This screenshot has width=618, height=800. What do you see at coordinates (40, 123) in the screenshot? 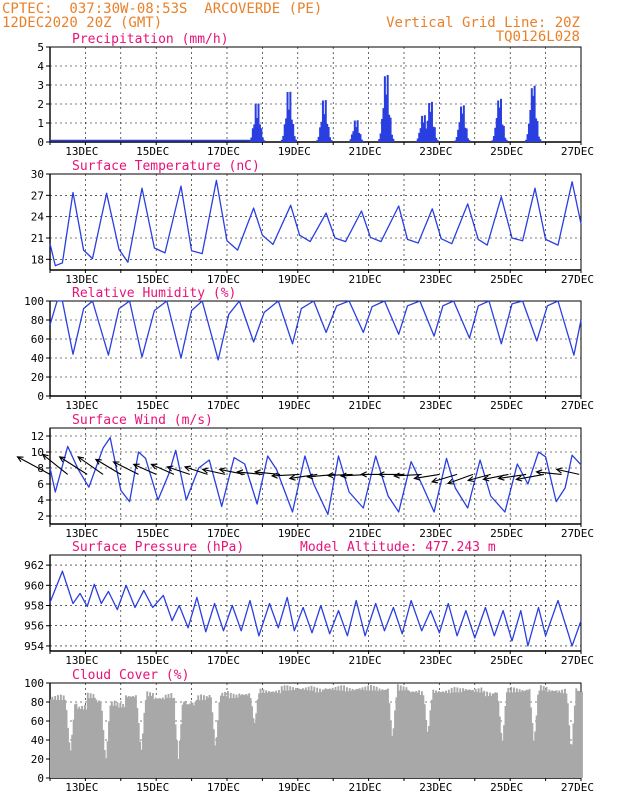
I see `panel-1-ytick-label: 1` at bounding box center [40, 123].